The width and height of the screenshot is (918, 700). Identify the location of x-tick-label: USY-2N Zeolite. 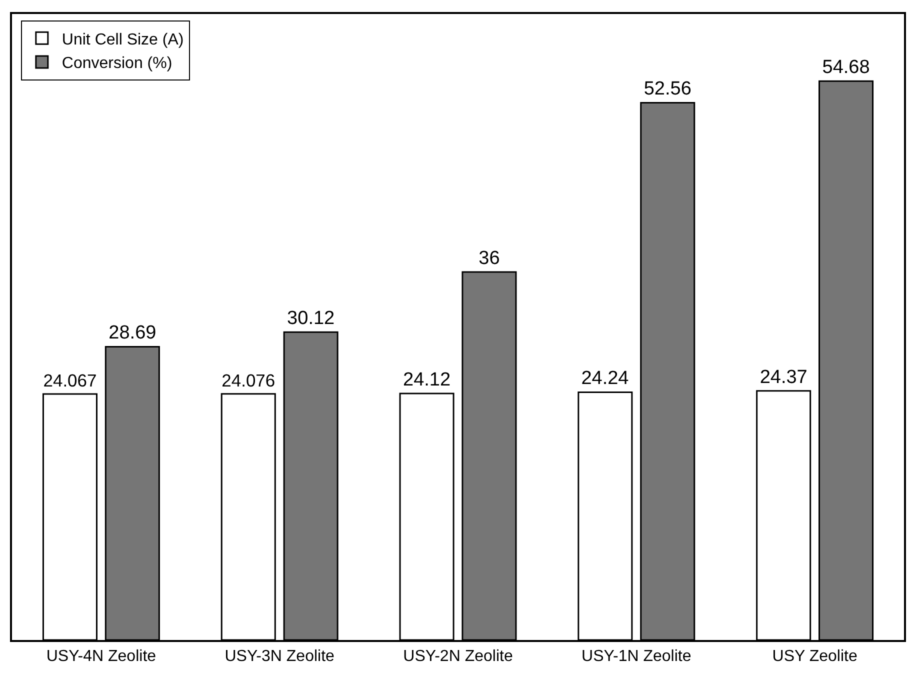
(458, 656).